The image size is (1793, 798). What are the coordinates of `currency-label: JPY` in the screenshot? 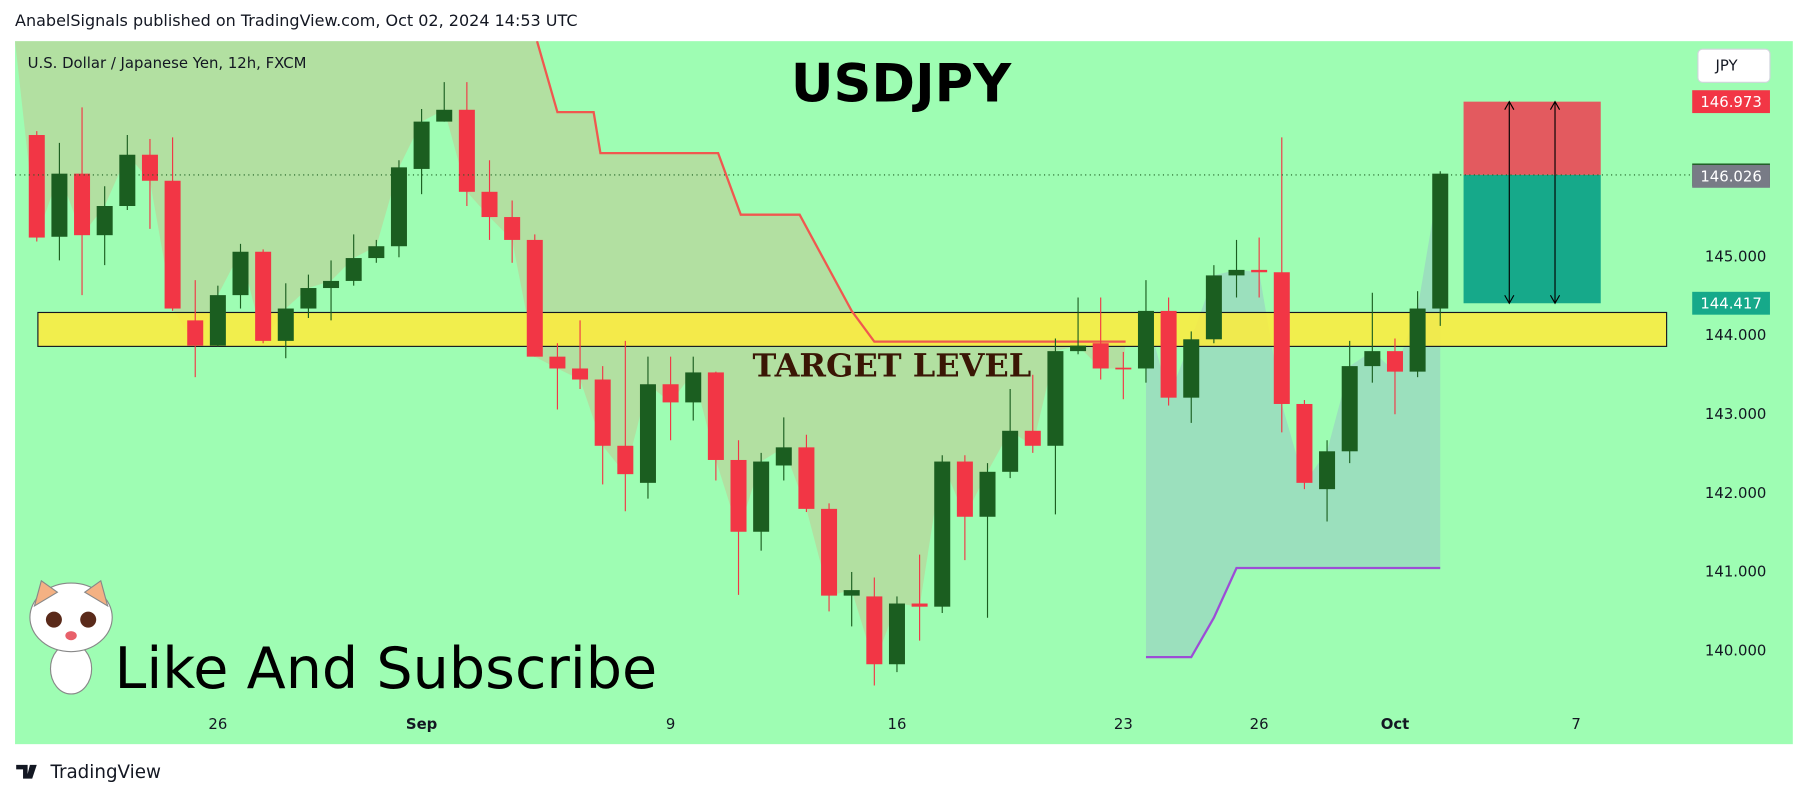 It's located at (1726, 65).